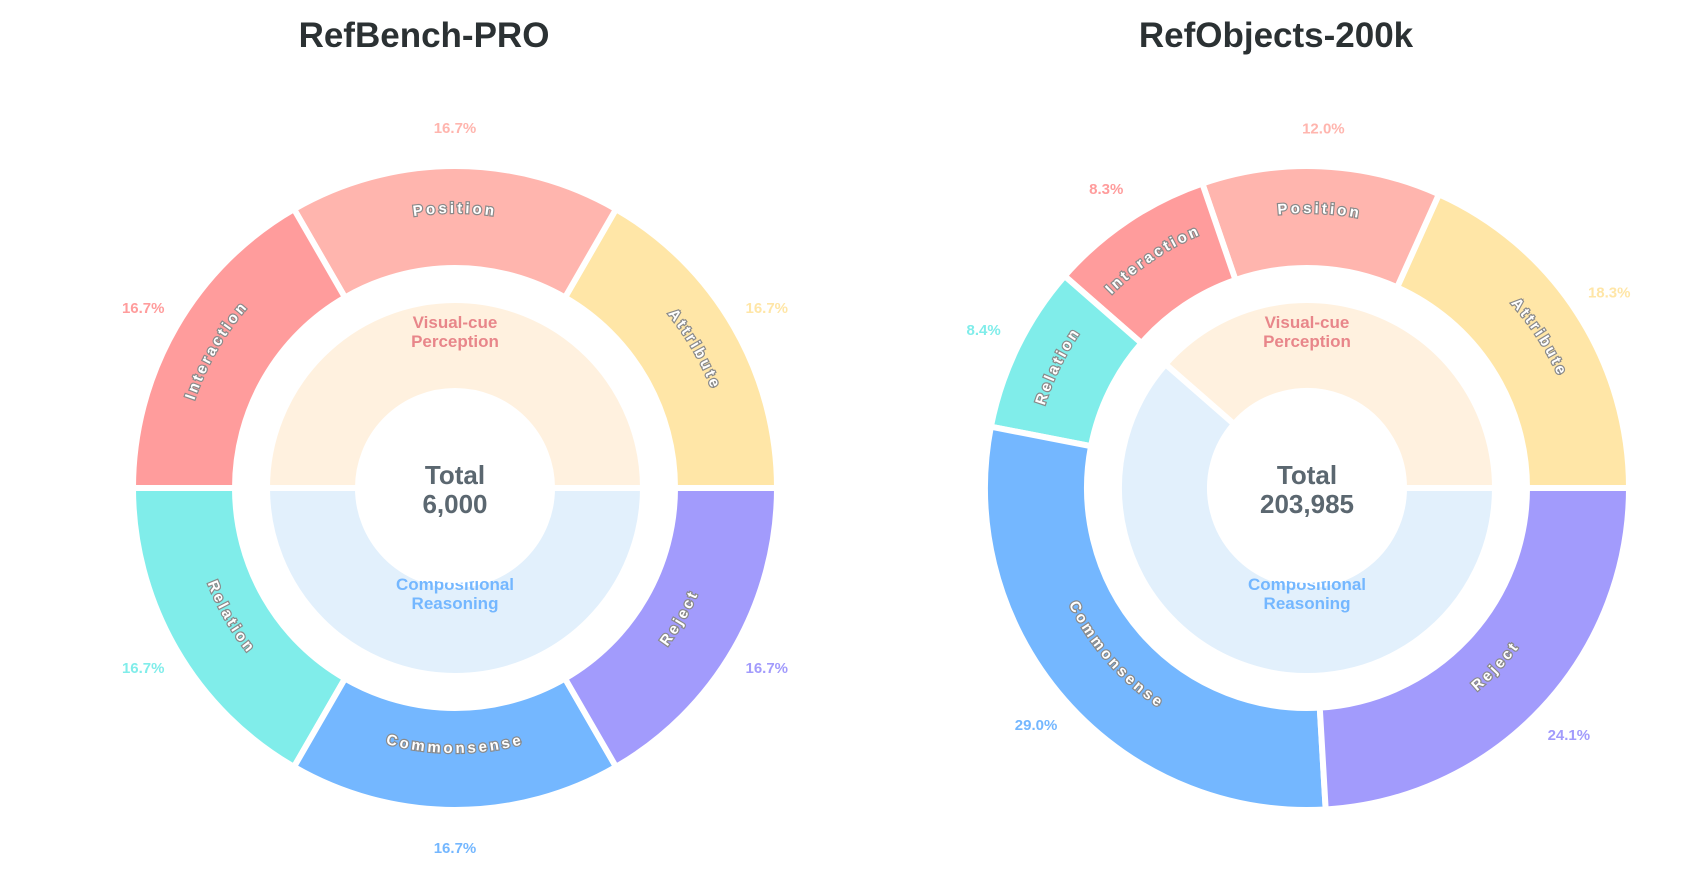 This screenshot has height=879, width=1696. I want to click on percent-label: 18.3%, so click(1609, 292).